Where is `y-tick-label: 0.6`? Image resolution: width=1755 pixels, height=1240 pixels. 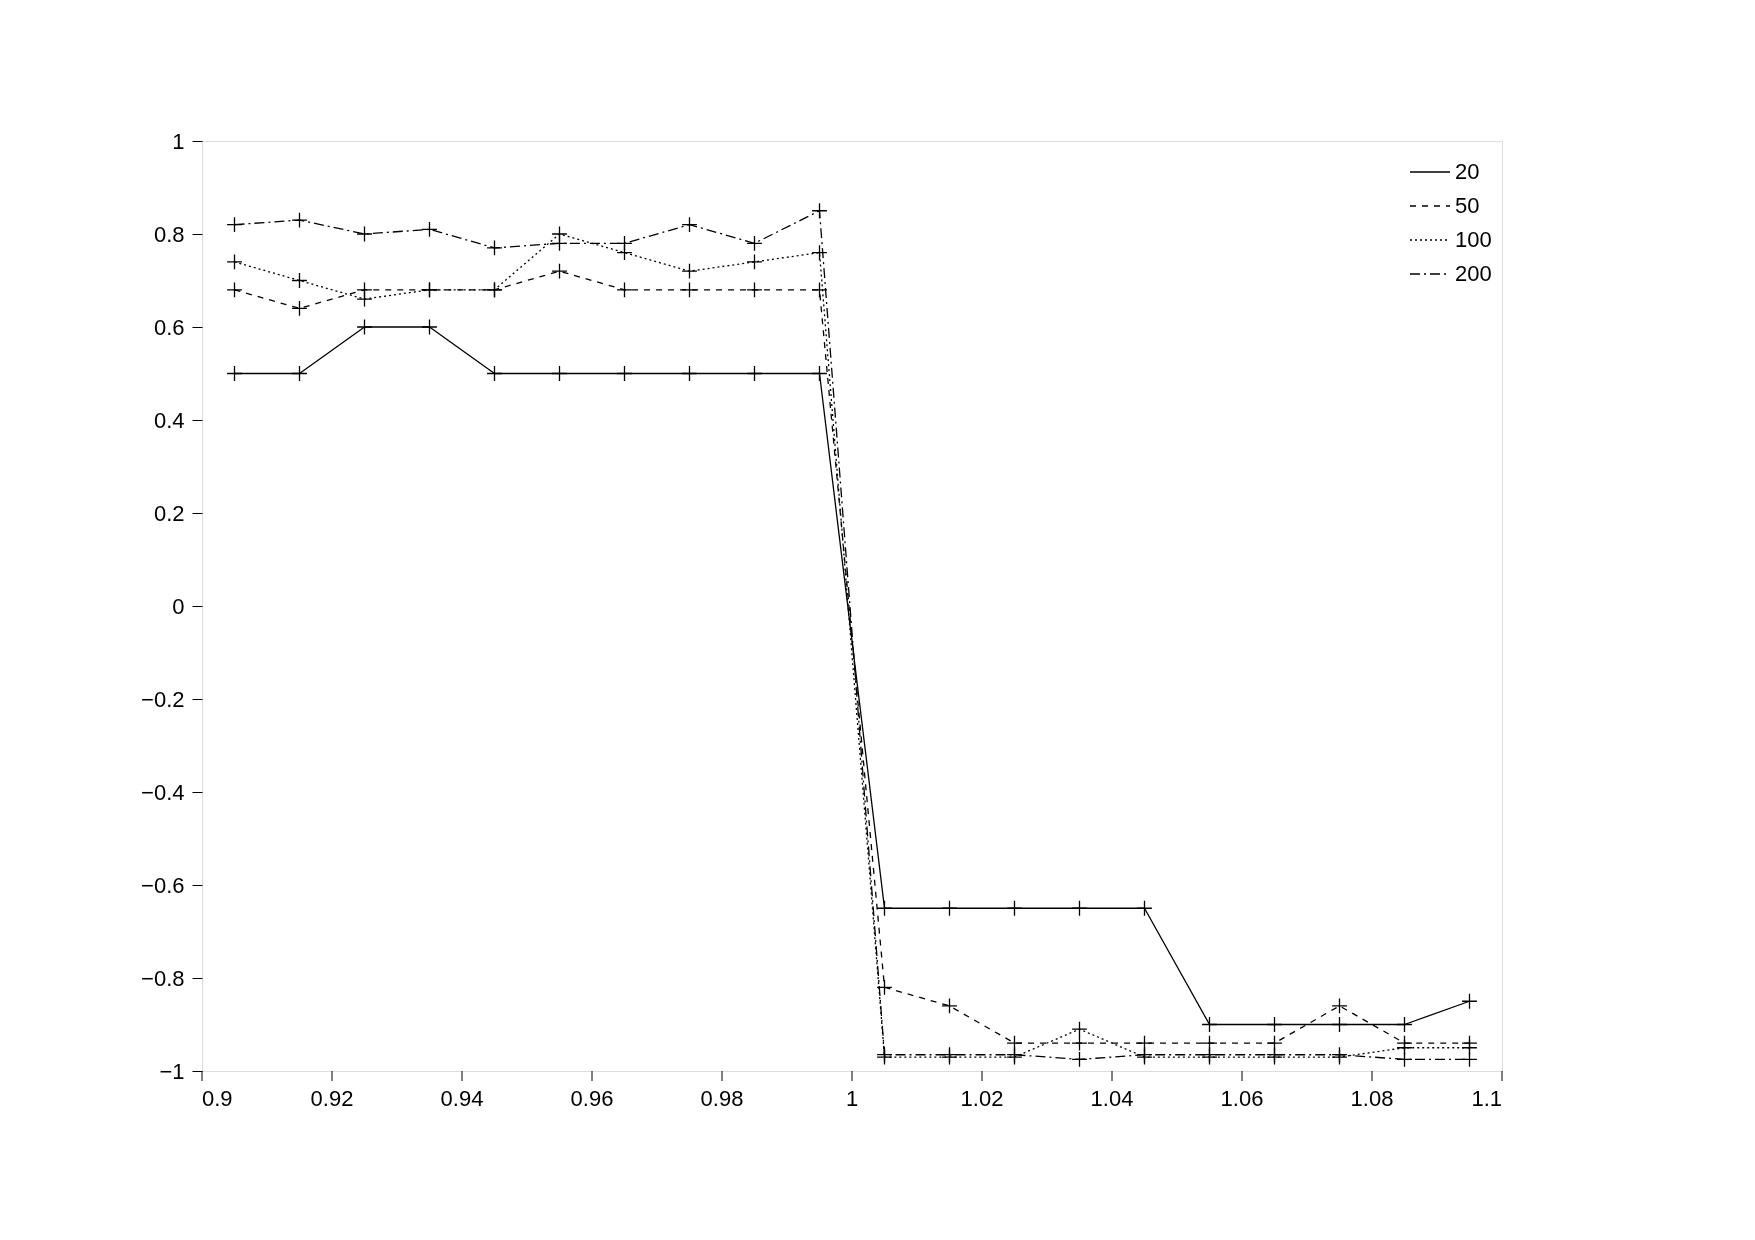 y-tick-label: 0.6 is located at coordinates (169, 327).